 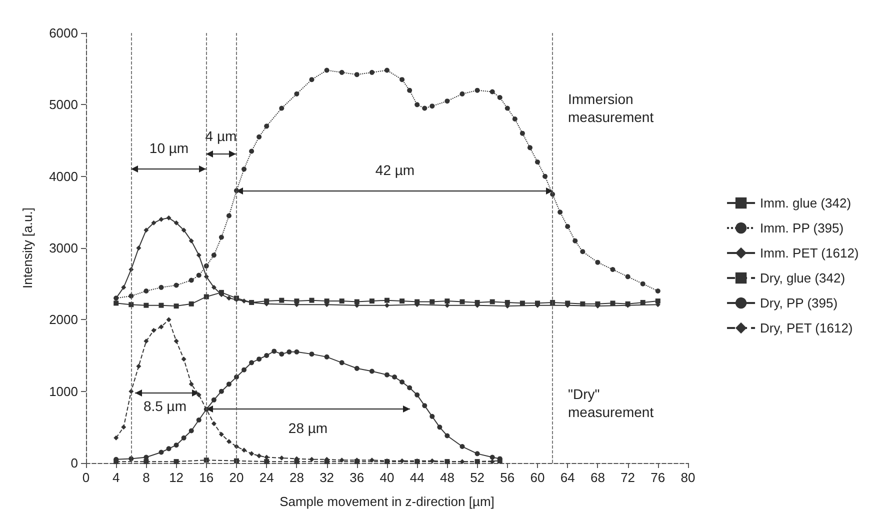 I want to click on y-tick-label: 4000, so click(x=63, y=176).